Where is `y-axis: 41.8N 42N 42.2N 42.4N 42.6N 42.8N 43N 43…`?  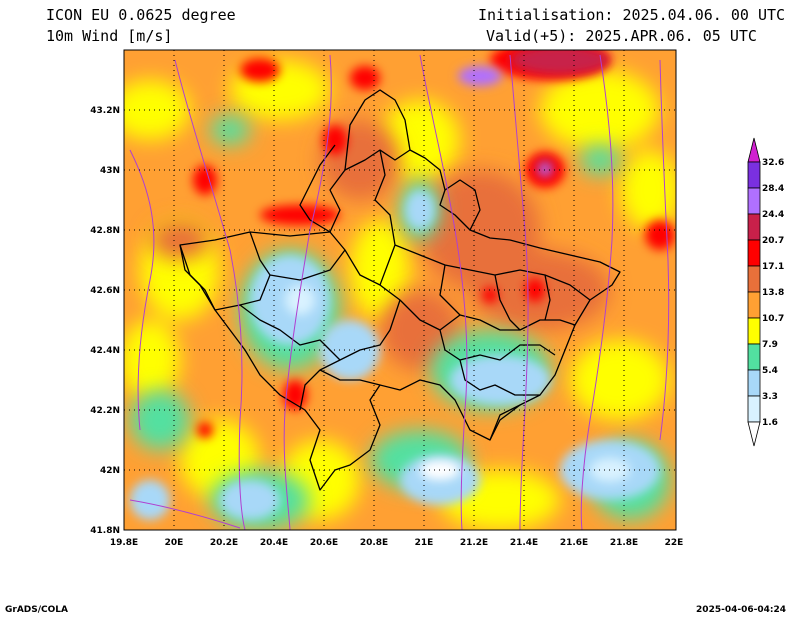 y-axis: 41.8N 42N 42.2N 42.4N 42.6N 42.8N 43N 43… is located at coordinates (105, 321).